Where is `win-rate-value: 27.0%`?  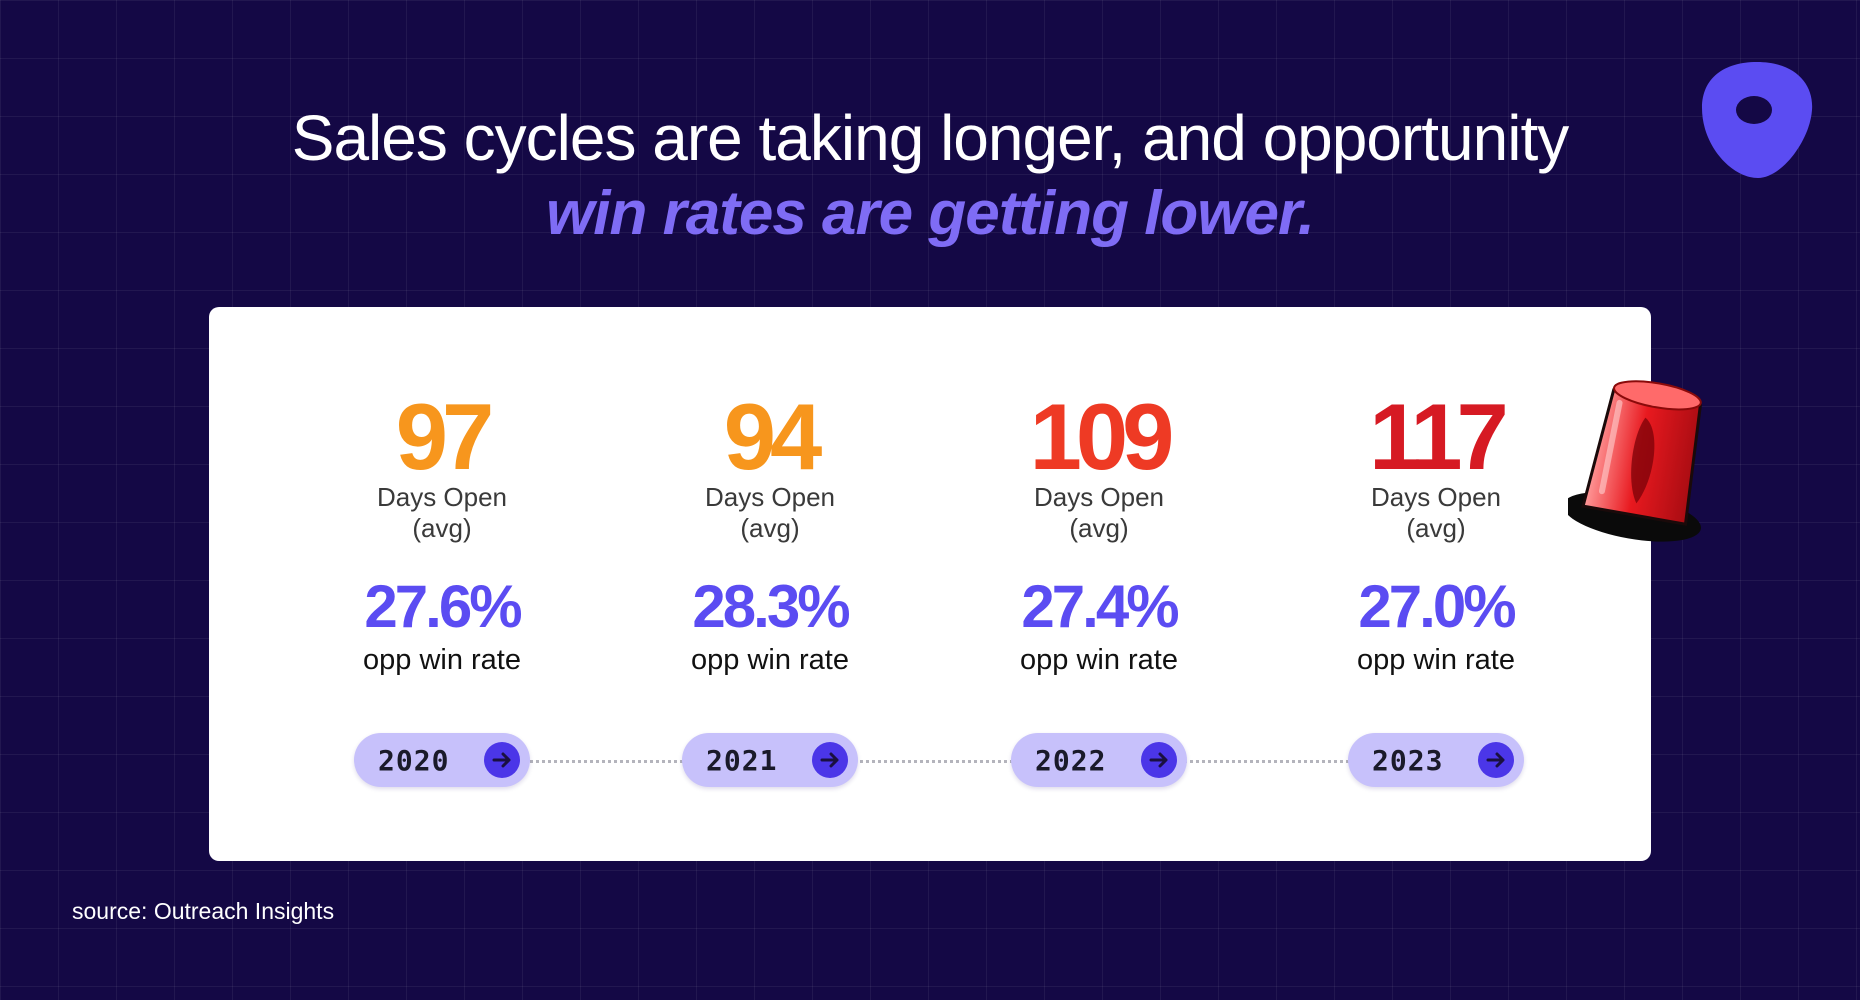
win-rate-value: 27.0% is located at coordinates (1437, 606).